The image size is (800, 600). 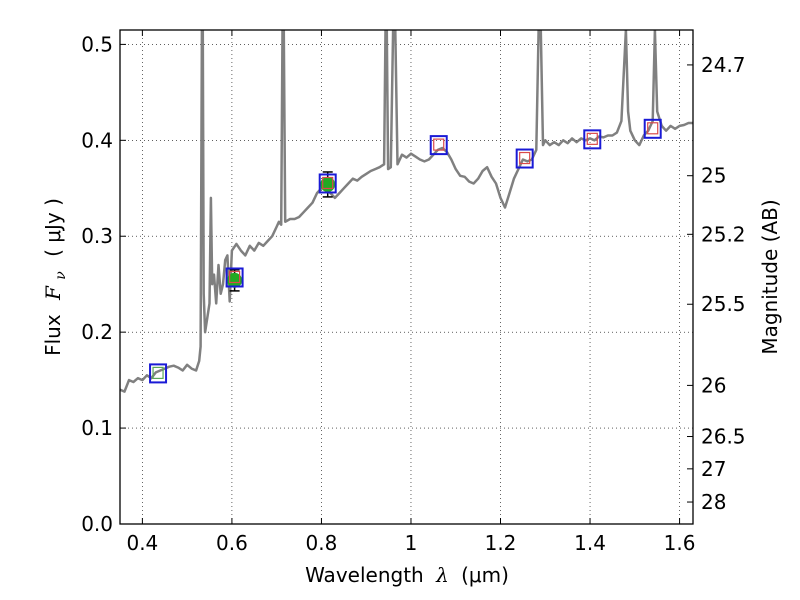 What do you see at coordinates (723, 304) in the screenshot?
I see `right-tick-label: 25.5` at bounding box center [723, 304].